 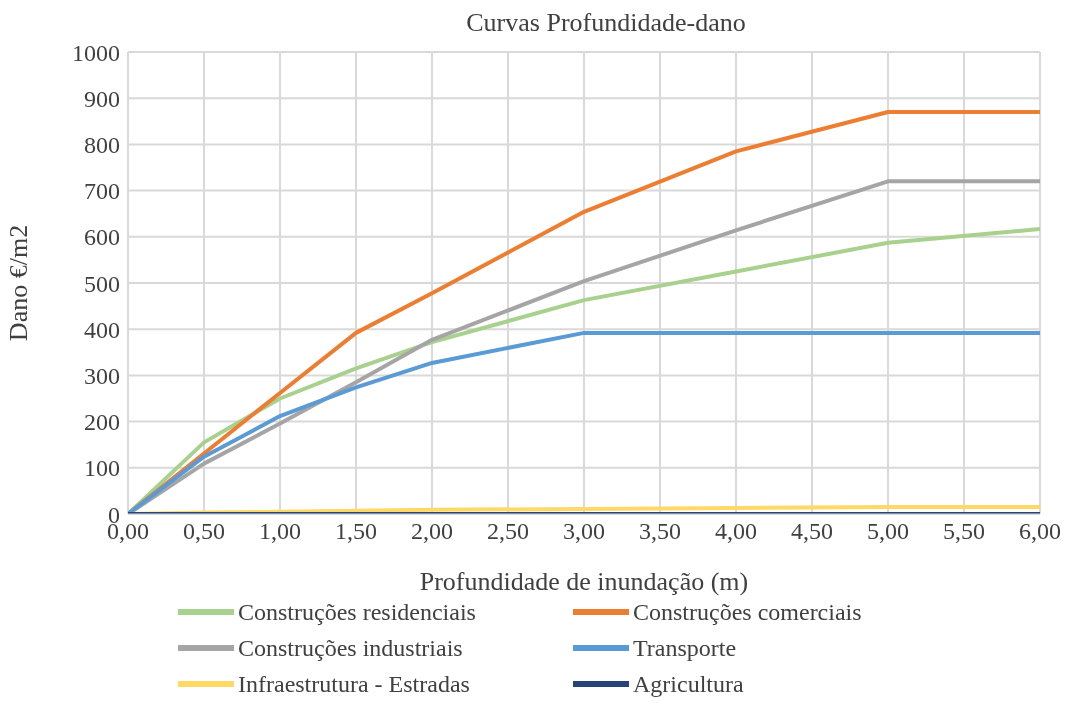 What do you see at coordinates (584, 581) in the screenshot?
I see `x-axis-title: Profundidade de inundação (m)` at bounding box center [584, 581].